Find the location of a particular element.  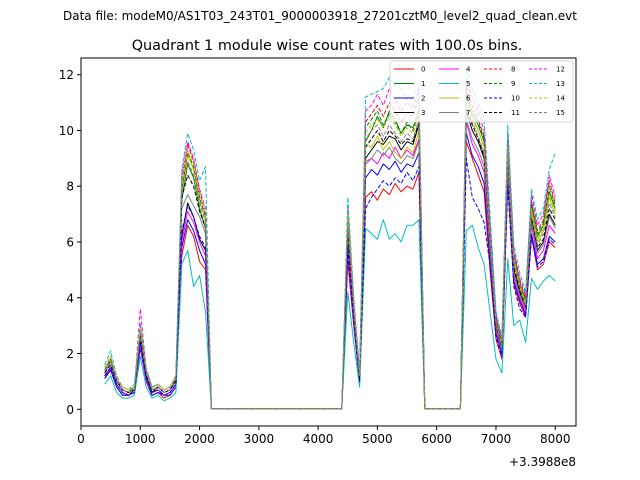

legend-label-0: 0 is located at coordinates (423, 70).